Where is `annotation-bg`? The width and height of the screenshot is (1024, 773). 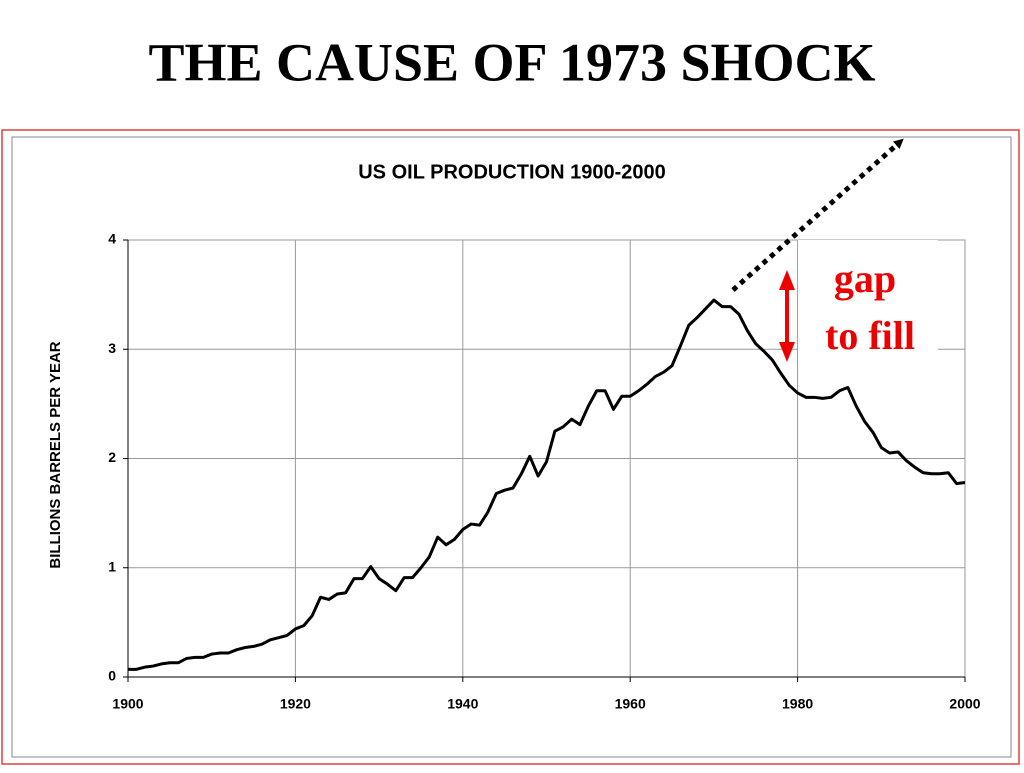 annotation-bg is located at coordinates (868, 300).